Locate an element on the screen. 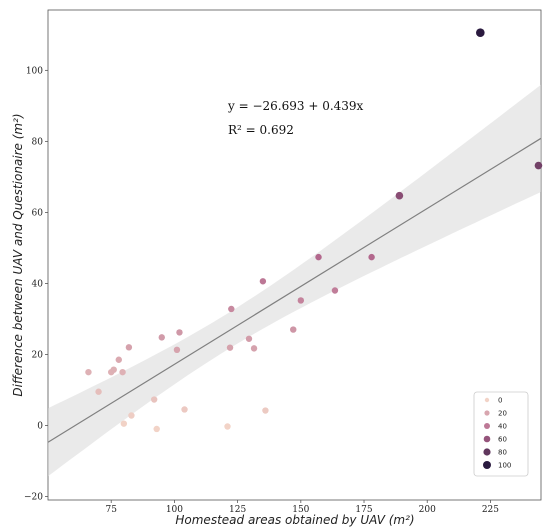 This screenshot has height=530, width=550. r-squared-label: R² = 0.692 is located at coordinates (261, 130).